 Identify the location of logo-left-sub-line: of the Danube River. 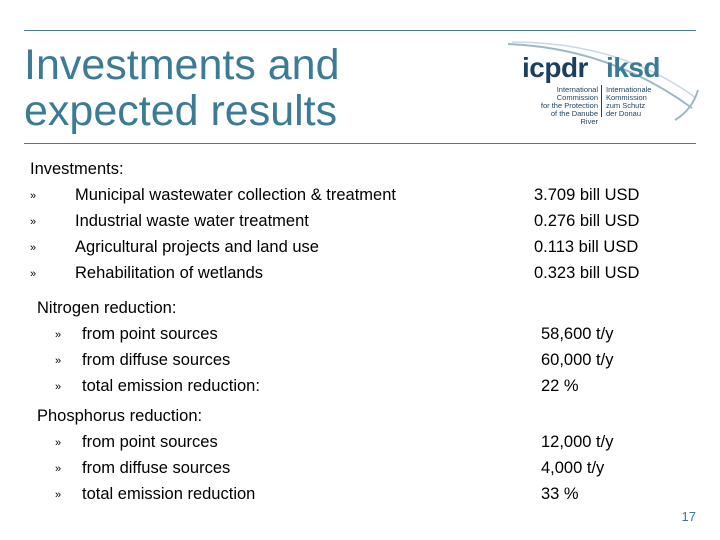
(574, 117).